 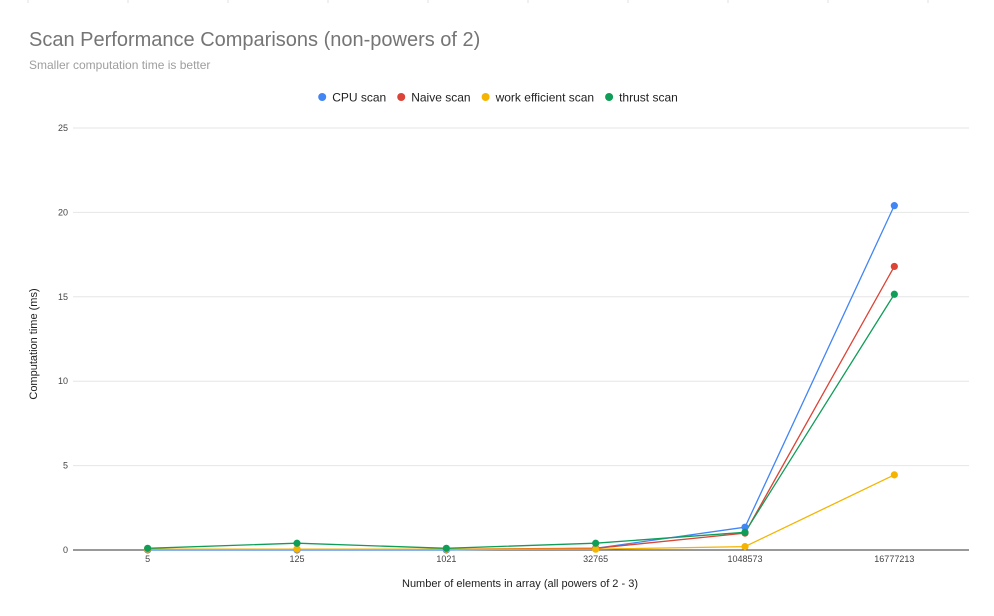 What do you see at coordinates (359, 98) in the screenshot?
I see `legend-label: CPU scan` at bounding box center [359, 98].